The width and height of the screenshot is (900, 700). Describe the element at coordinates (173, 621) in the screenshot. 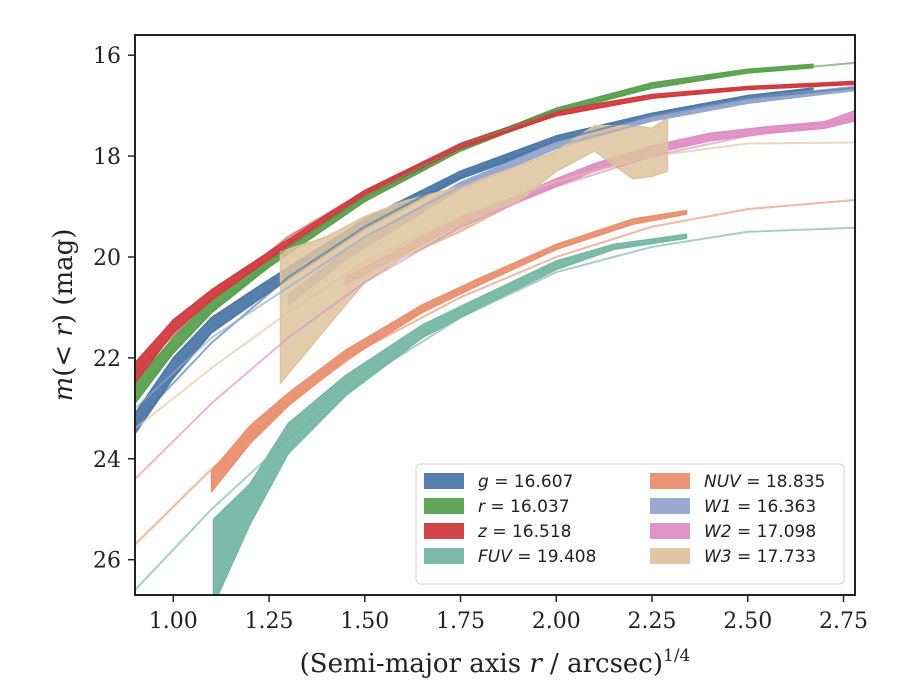

I see `x-tick-label: 1.00` at that location.